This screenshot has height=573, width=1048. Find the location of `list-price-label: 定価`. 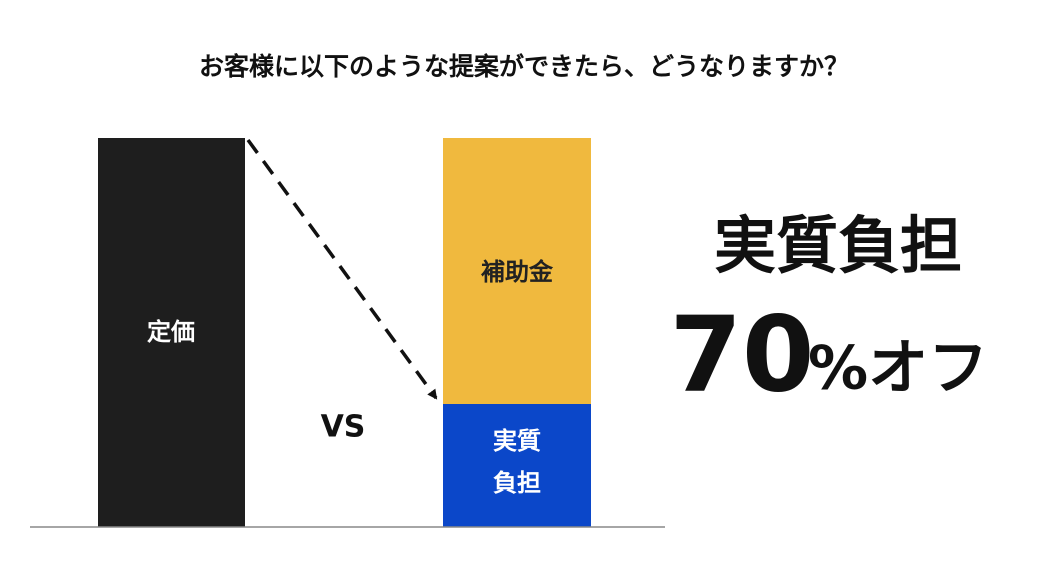

list-price-label: 定価 is located at coordinates (171, 332).